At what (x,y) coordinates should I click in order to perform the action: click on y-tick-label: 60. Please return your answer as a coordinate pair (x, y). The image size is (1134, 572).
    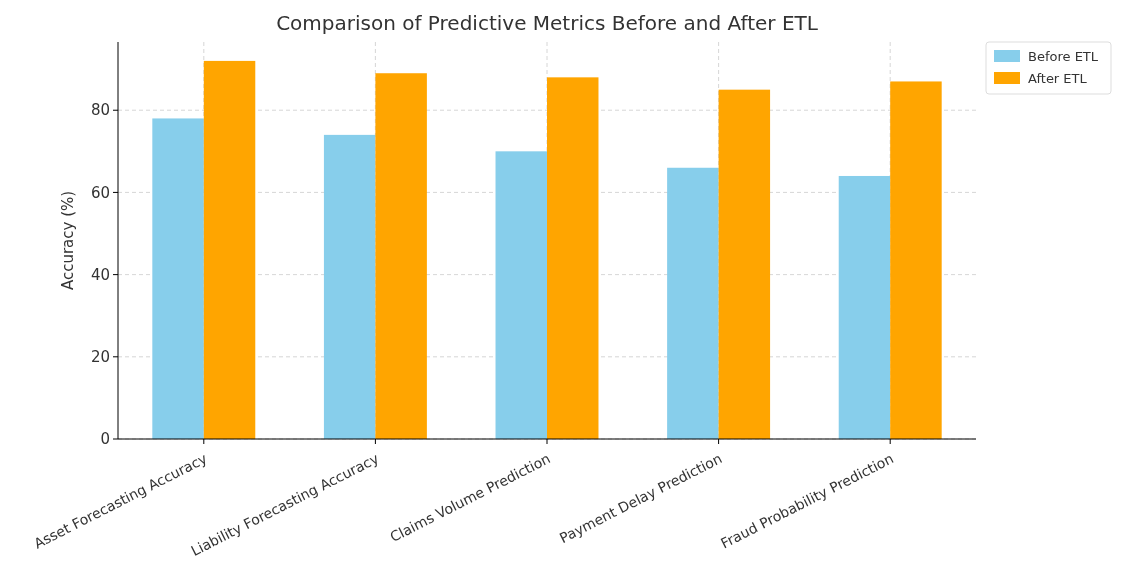
    Looking at the image, I should click on (100, 192).